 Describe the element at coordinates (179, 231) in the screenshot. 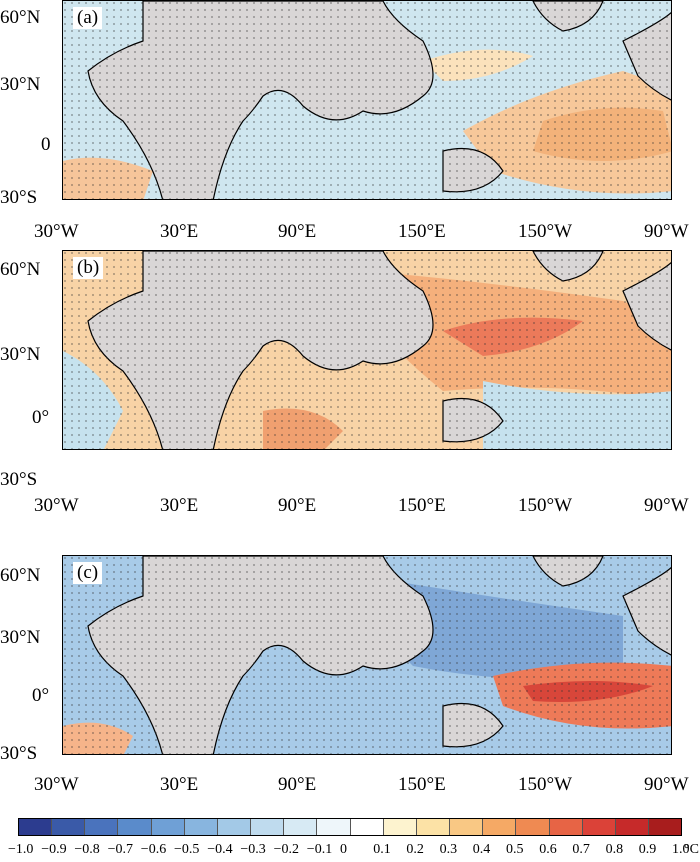

I see `lon-label-30e-a: 30°E` at that location.